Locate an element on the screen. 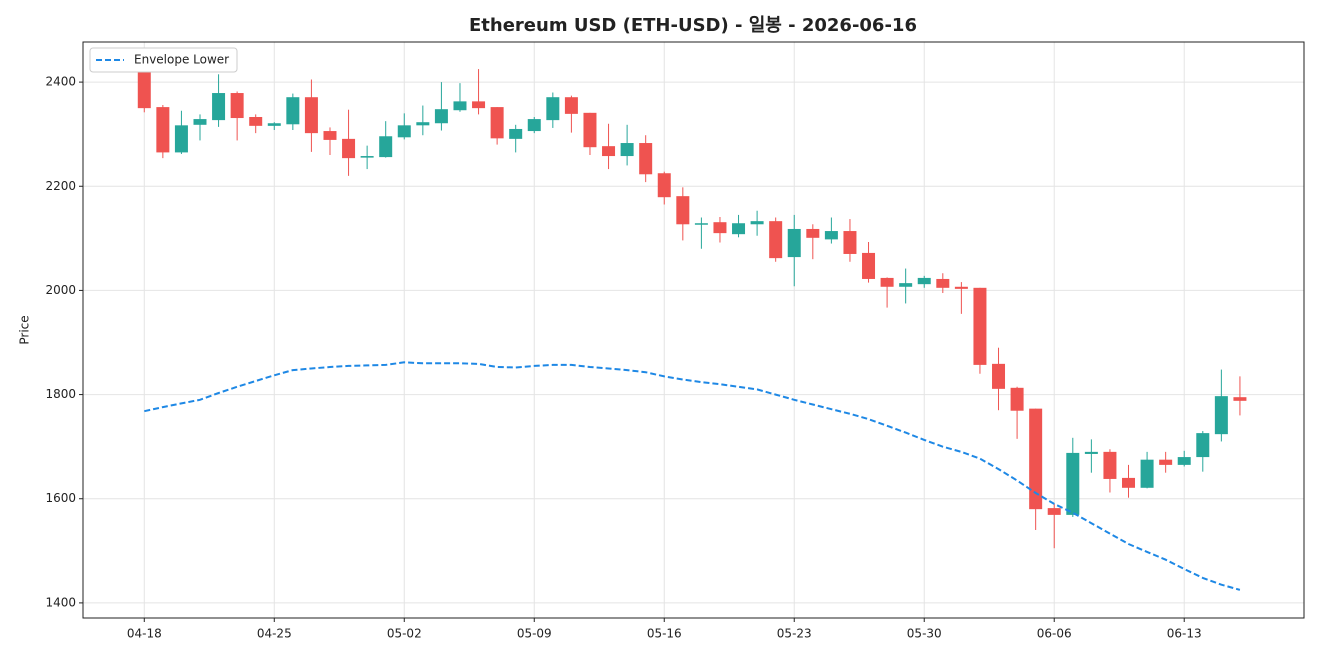 The image size is (1320, 664). chart-title: Ethereum USD (ETH-USD) - 일봉 - 2026-06-16 is located at coordinates (693, 25).